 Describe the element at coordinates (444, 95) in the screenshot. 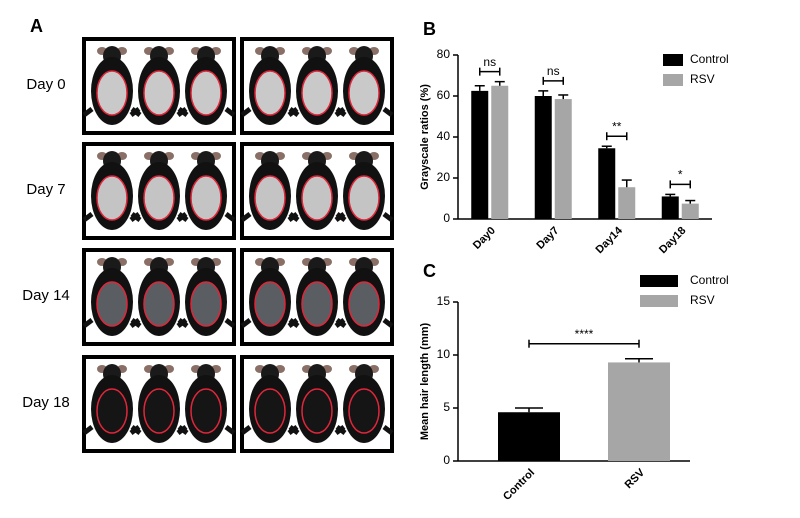

I see `y-tick-label: 60` at that location.